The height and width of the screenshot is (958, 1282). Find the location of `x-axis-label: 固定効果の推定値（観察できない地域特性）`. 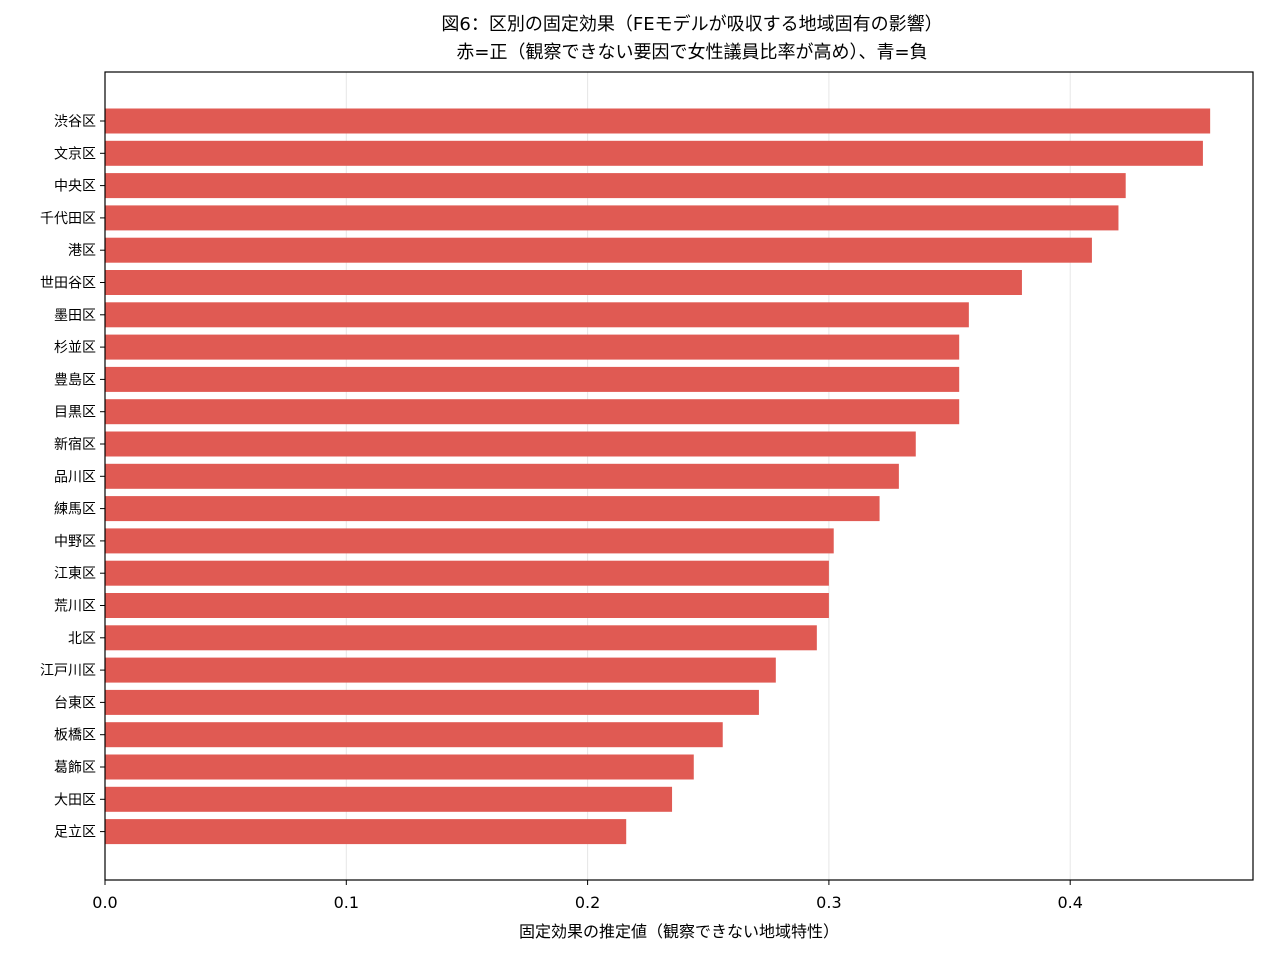

x-axis-label: 固定効果の推定値（観察できない地域特性） is located at coordinates (679, 931).